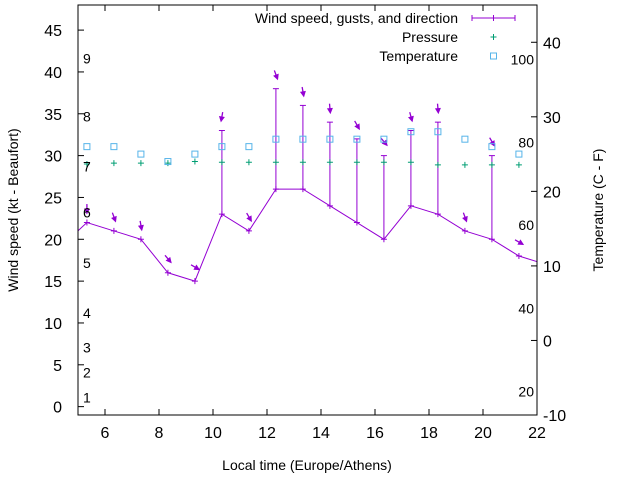  Describe the element at coordinates (53, 282) in the screenshot. I see `y-tick-label: 15` at that location.